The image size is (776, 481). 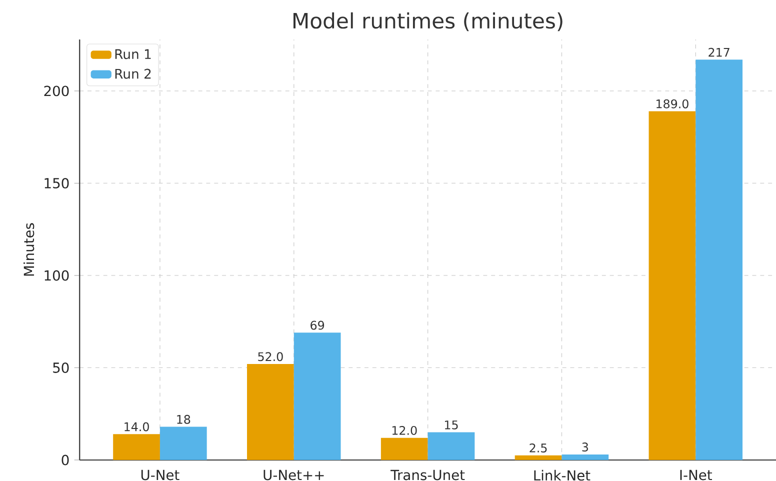 What do you see at coordinates (404, 431) in the screenshot?
I see `data-label: 12.0` at bounding box center [404, 431].